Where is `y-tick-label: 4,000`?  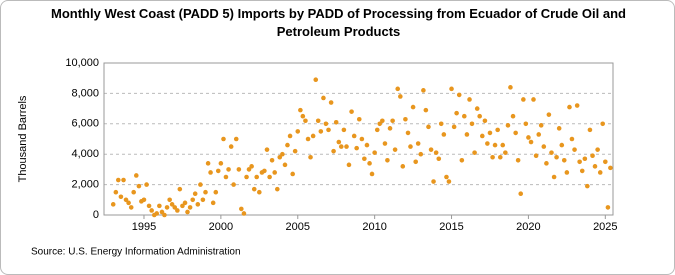
y-tick-label: 4,000 is located at coordinates (85, 154).